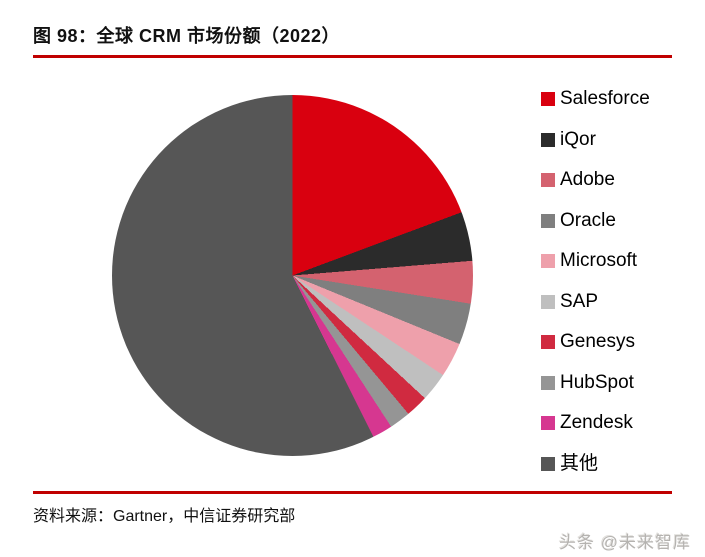 The width and height of the screenshot is (705, 557). What do you see at coordinates (605, 98) in the screenshot?
I see `legend-label: Salesforce` at bounding box center [605, 98].